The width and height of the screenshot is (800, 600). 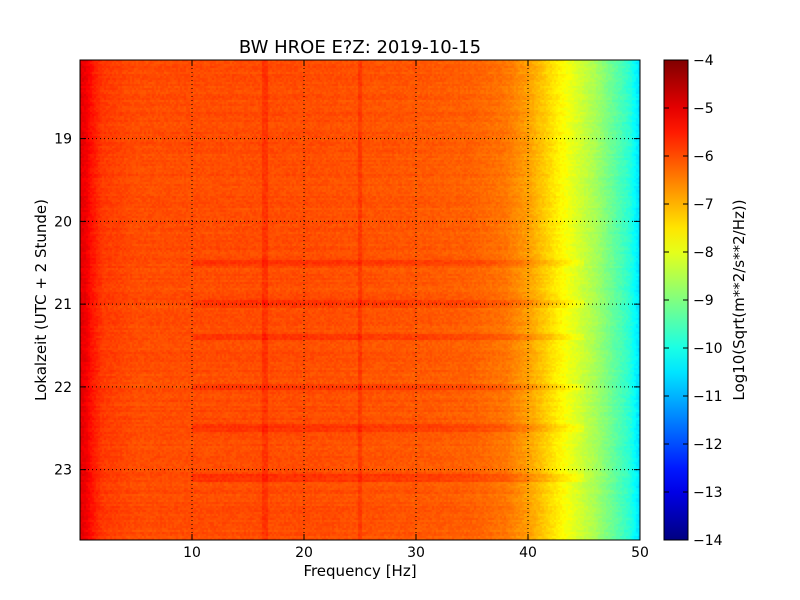 I want to click on colorbar-tick-label: −8, so click(x=703, y=253).